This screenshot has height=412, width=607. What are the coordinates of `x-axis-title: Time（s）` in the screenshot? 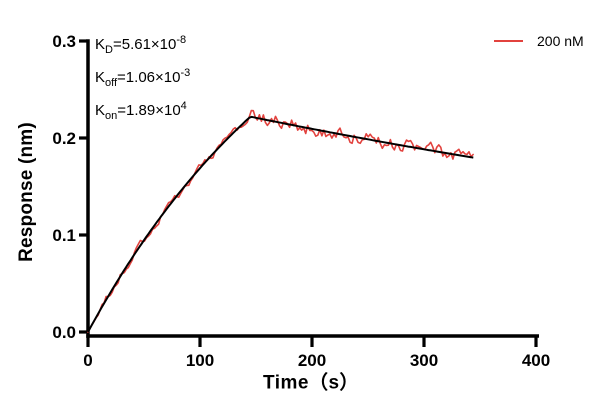 It's located at (311, 383).